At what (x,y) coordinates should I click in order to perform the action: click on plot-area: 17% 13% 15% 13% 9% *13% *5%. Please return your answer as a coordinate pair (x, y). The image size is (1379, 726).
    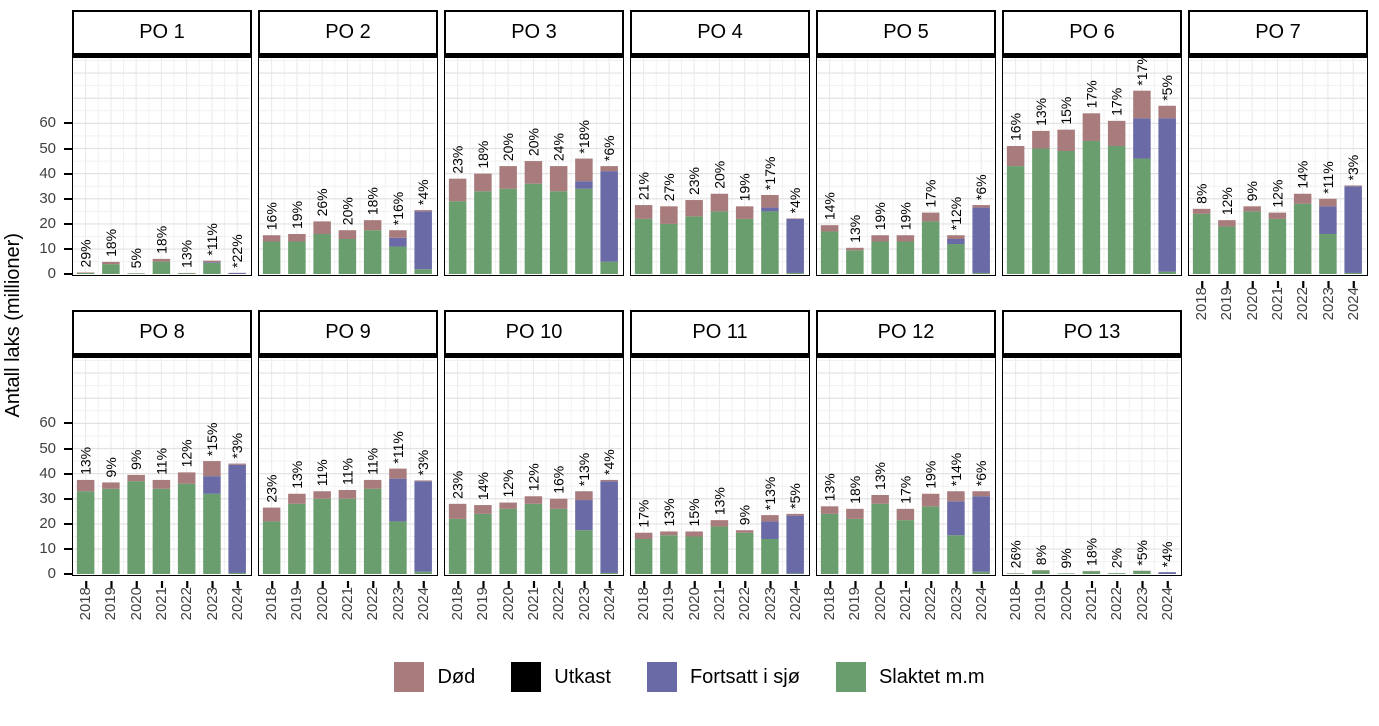
    Looking at the image, I should click on (720, 465).